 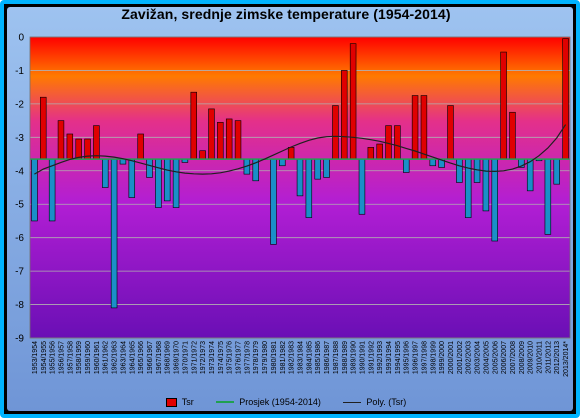 I want to click on x-tick-label: 1963/1964, so click(x=123, y=357).